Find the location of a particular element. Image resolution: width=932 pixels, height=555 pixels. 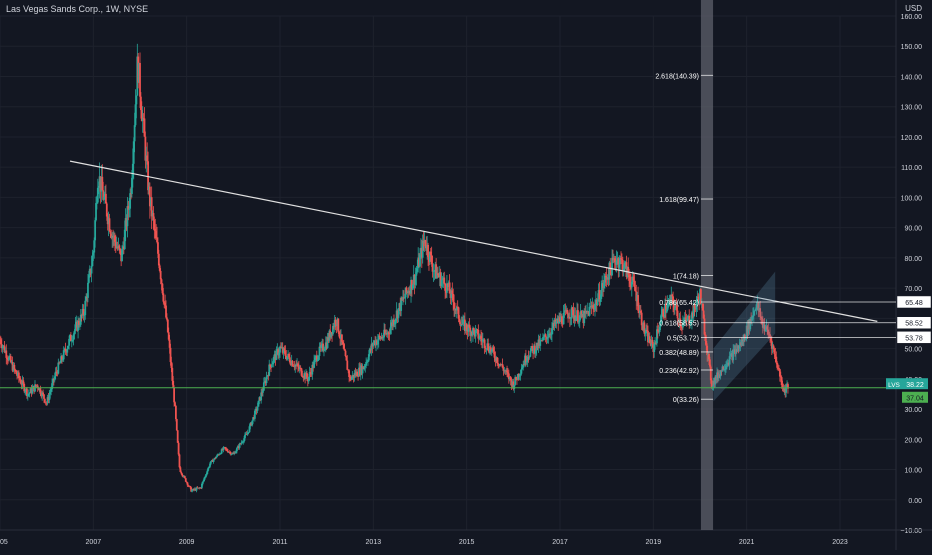

y-tick-label: 20.00 is located at coordinates (913, 440).